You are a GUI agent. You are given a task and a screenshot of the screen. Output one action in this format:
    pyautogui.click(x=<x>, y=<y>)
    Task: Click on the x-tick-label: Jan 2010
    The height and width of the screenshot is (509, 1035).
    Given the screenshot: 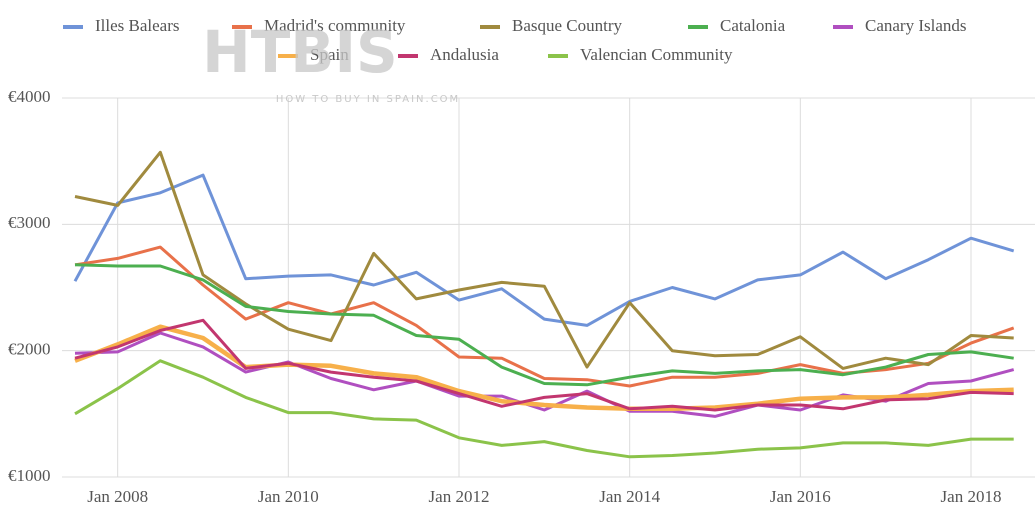 What is the action you would take?
    pyautogui.click(x=288, y=496)
    